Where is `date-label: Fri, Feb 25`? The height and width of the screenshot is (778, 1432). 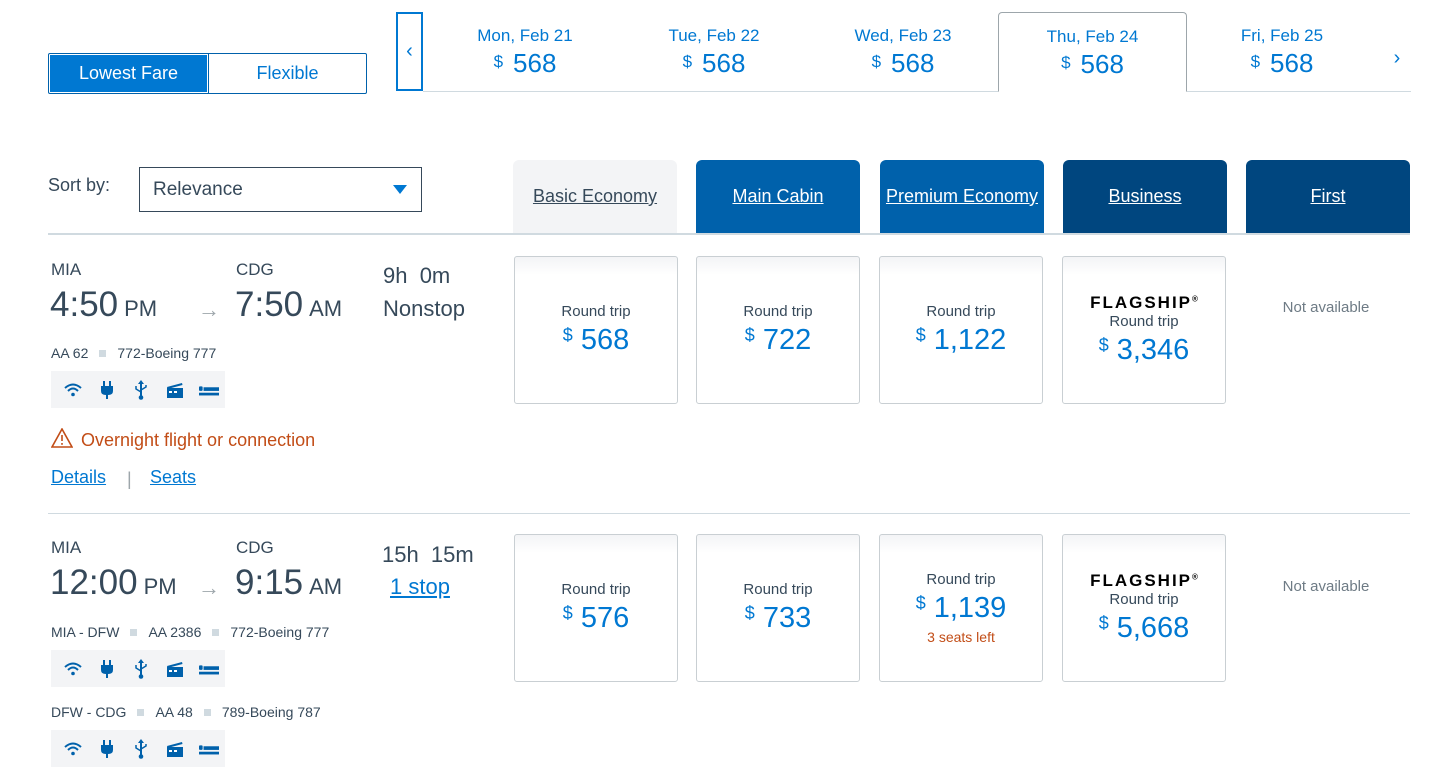
date-label: Fri, Feb 25 is located at coordinates (1282, 35).